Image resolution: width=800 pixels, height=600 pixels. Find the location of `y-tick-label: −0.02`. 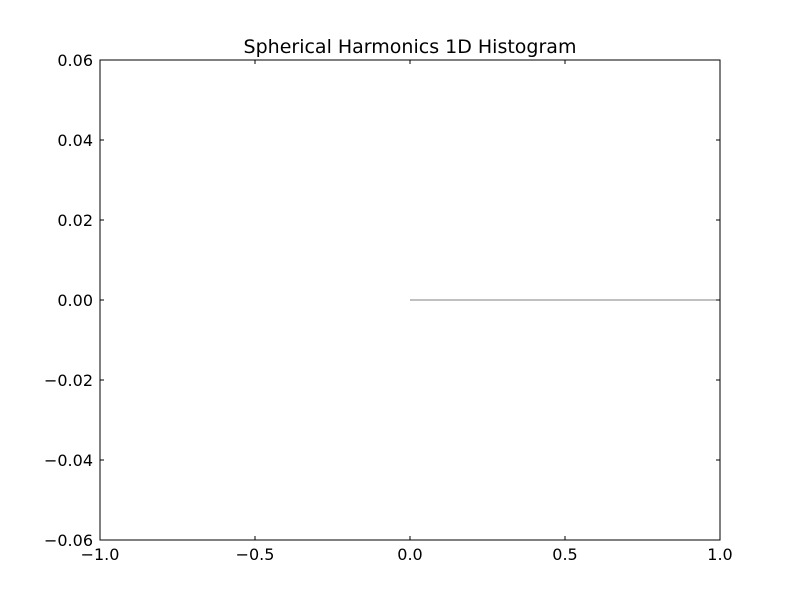

y-tick-label: −0.02 is located at coordinates (68, 380).